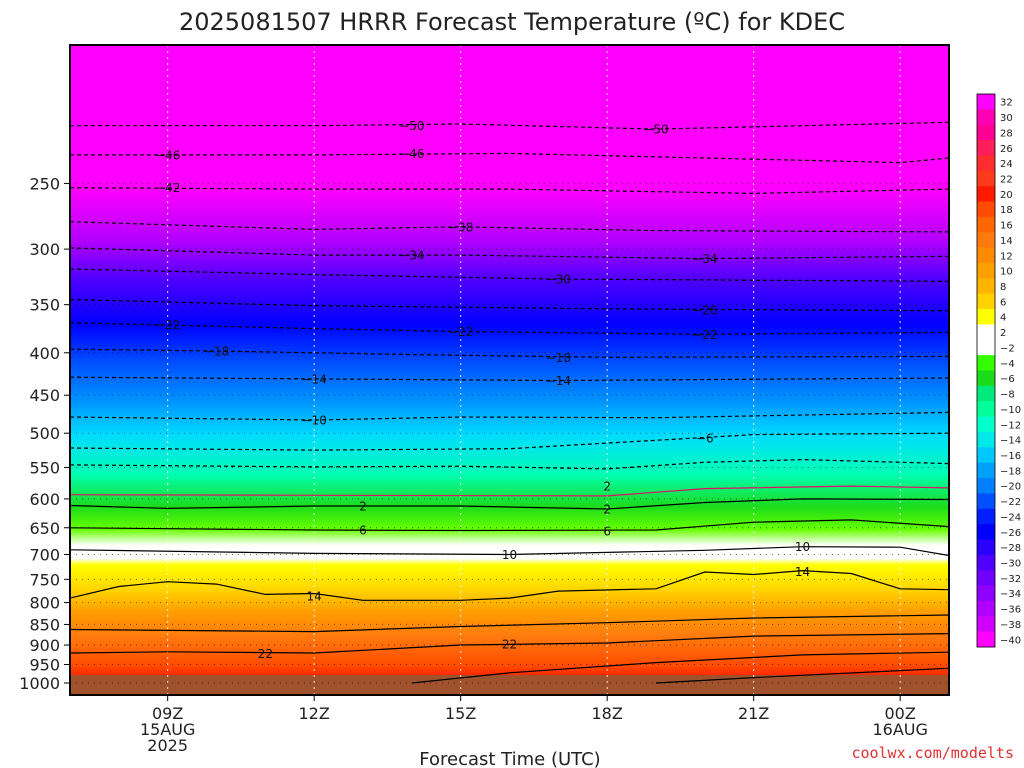 The image size is (1024, 768). Describe the element at coordinates (44, 249) in the screenshot. I see `y-tick-label: 300` at that location.